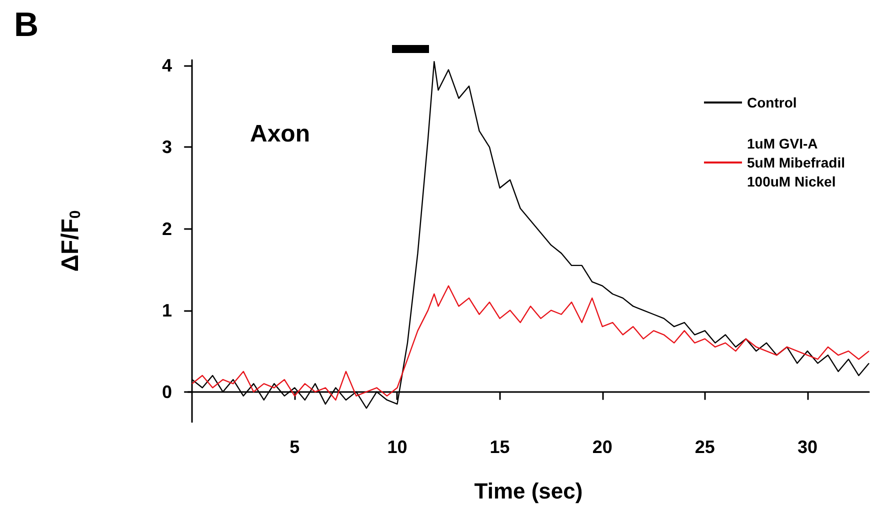 The image size is (870, 523). I want to click on y-tick-label: 0, so click(167, 392).